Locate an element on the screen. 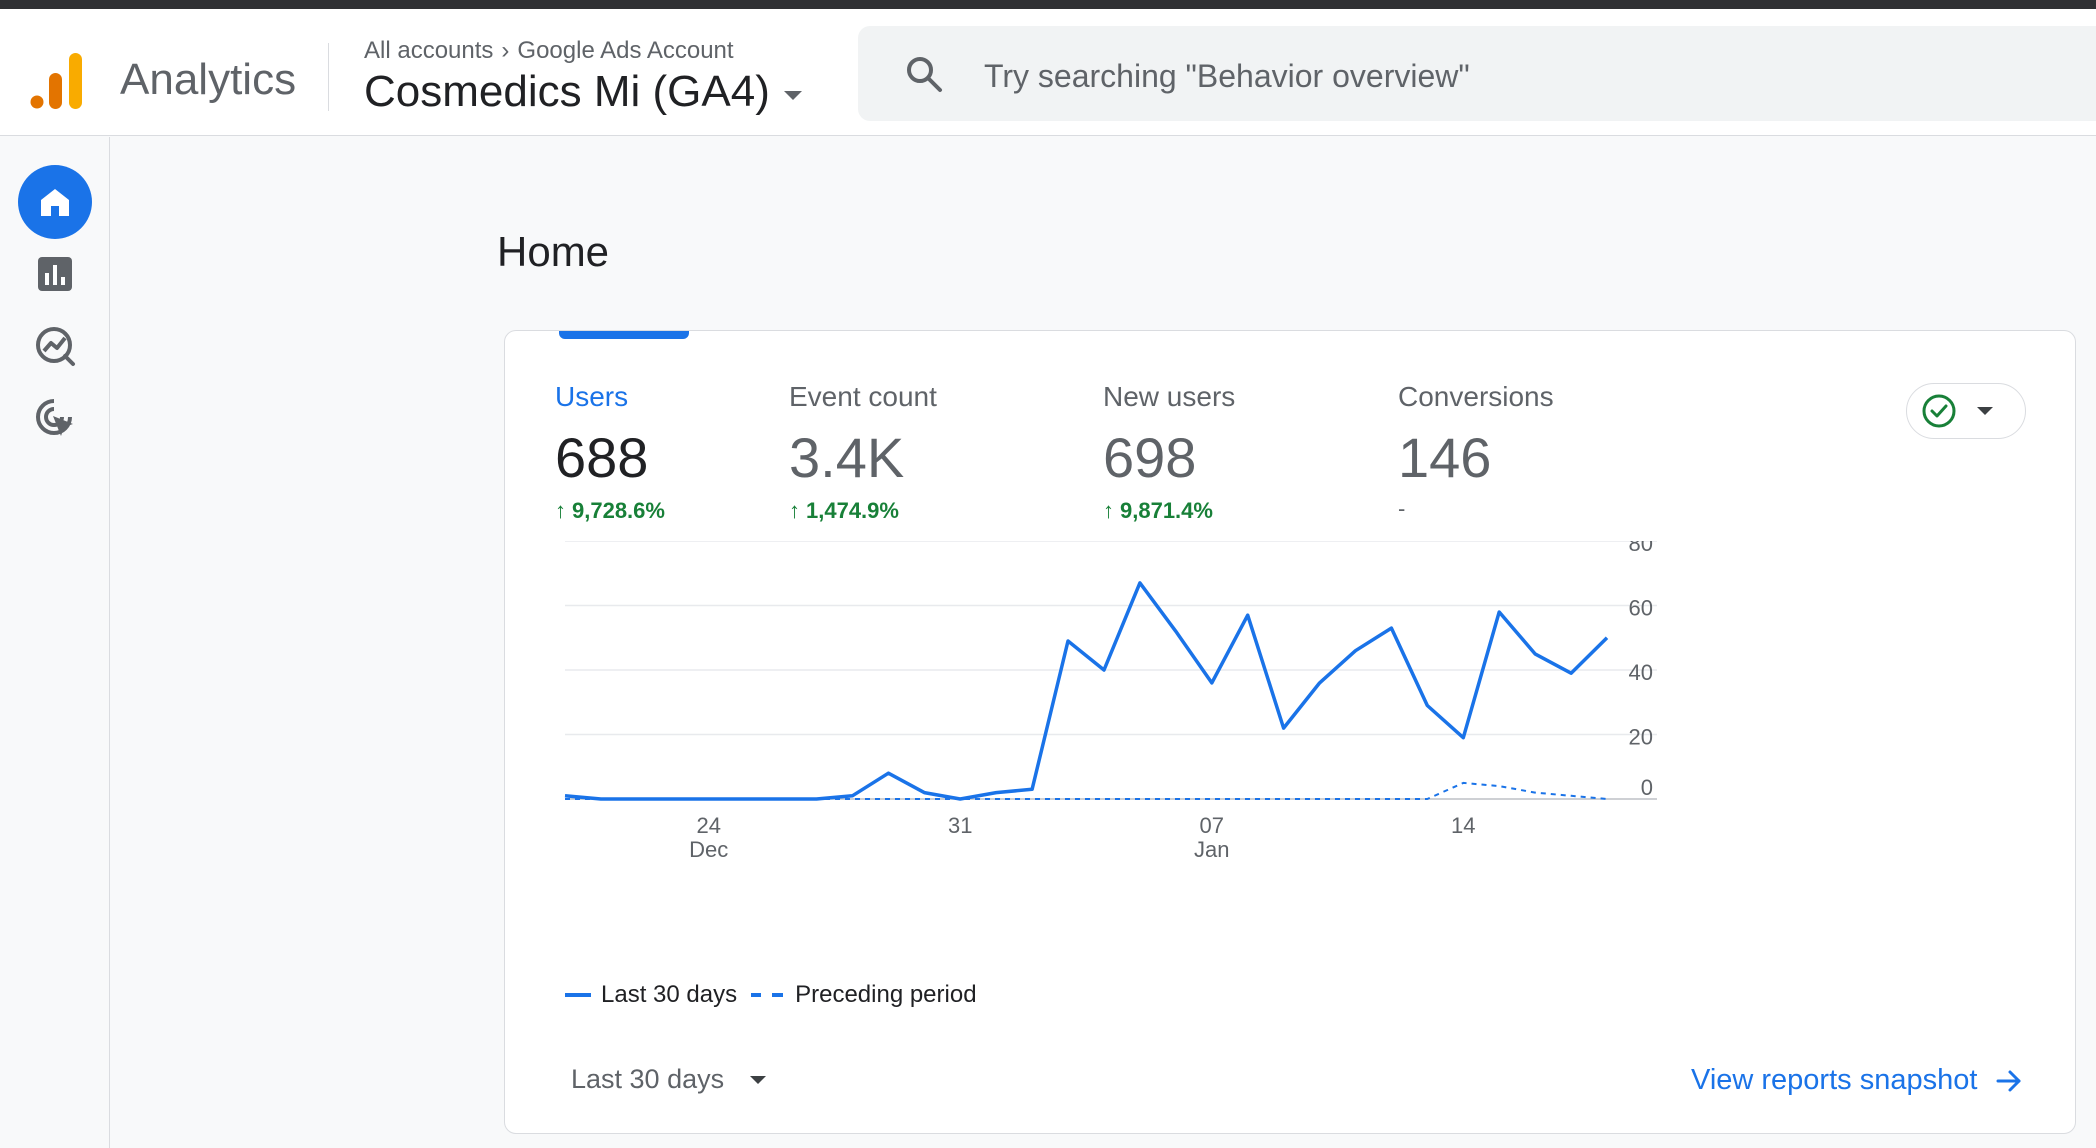 The image size is (2096, 1148). x-tick-label: 31 is located at coordinates (960, 825).